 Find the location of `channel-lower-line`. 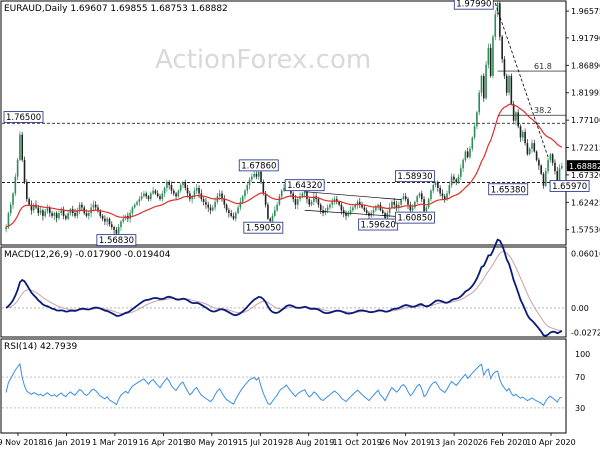

channel-lower-line is located at coordinates (353, 213).